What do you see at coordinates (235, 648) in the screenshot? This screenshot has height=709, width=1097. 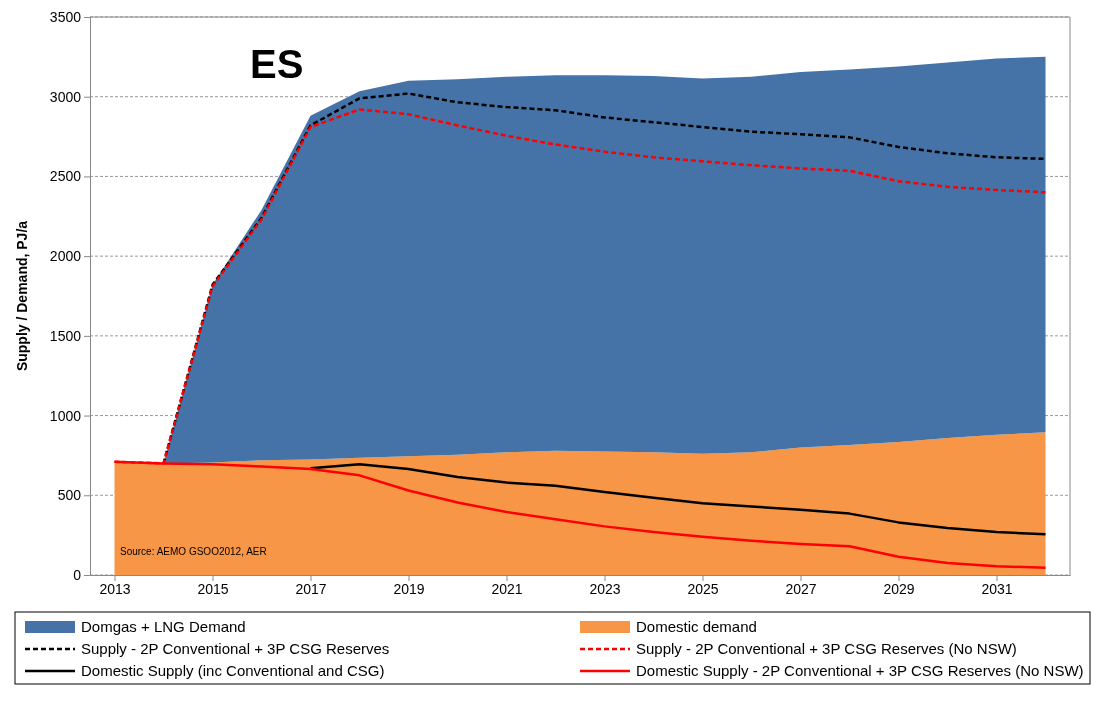 I see `legend-label: Supply - 2P Conventional + 3P CSG Reserves` at bounding box center [235, 648].